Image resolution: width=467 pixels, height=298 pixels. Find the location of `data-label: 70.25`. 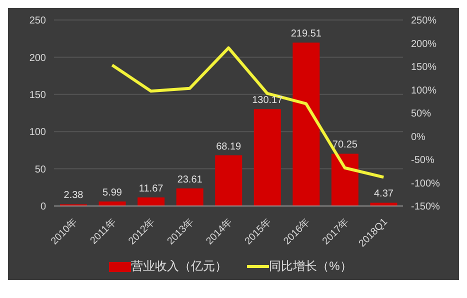

data-label: 70.25 is located at coordinates (345, 145).